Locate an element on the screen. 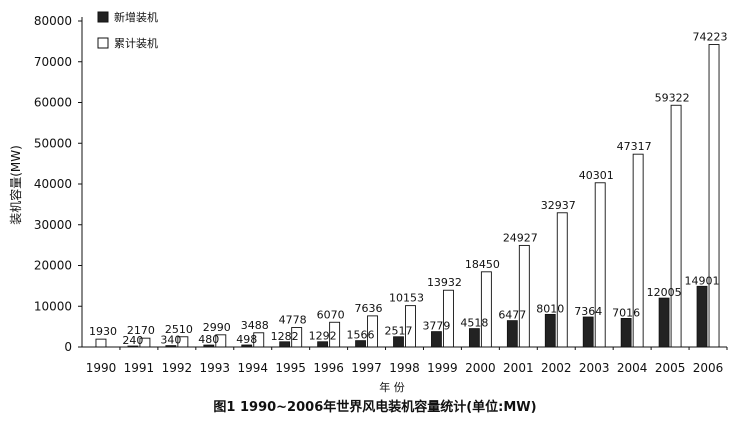 Image resolution: width=733 pixels, height=424 pixels. data-label-new-2001: 6477 is located at coordinates (512, 315).